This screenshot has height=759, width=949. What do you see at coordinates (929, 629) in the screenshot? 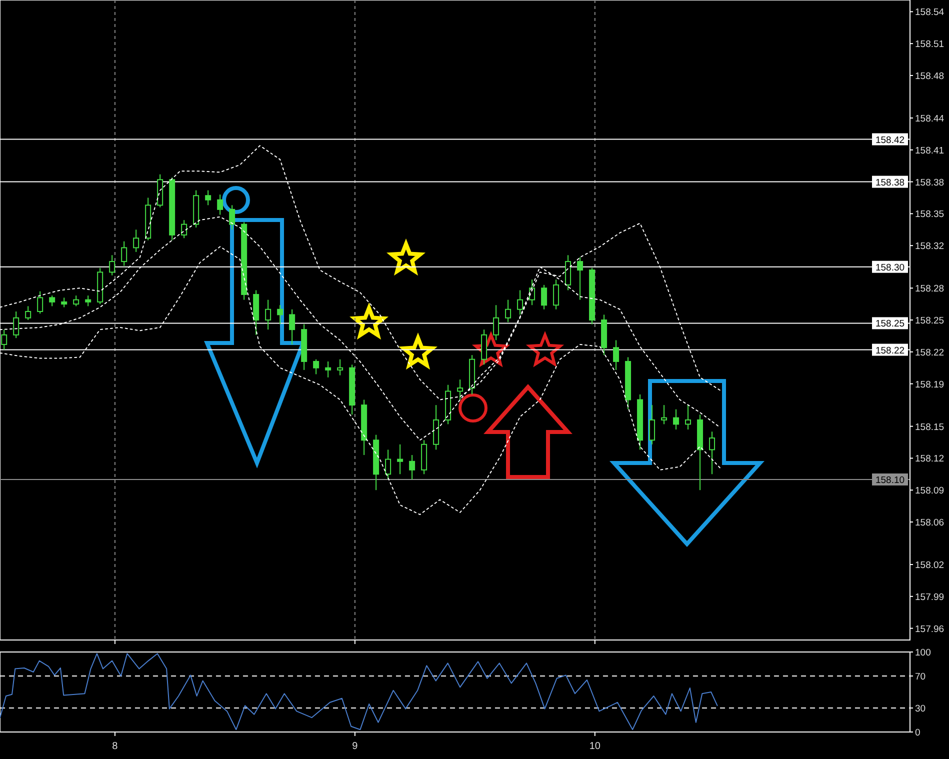
I see `y-tick-label: 157.96` at bounding box center [929, 629].